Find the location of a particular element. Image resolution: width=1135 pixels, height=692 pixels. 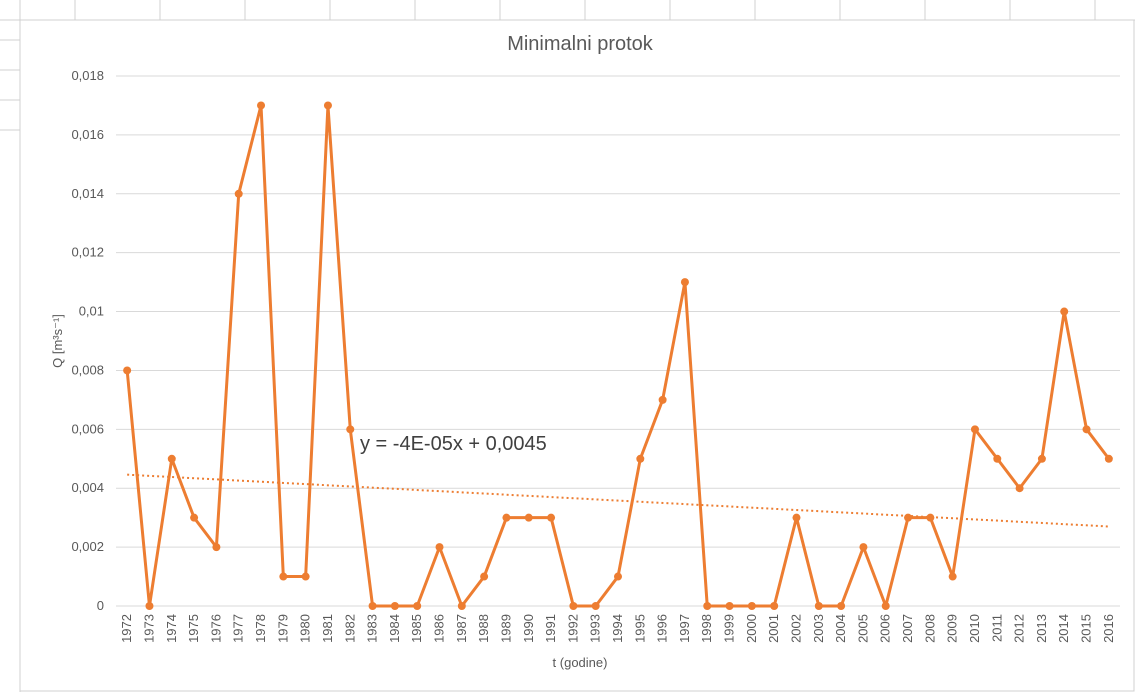

x-tick-label: 1996 is located at coordinates (662, 628).